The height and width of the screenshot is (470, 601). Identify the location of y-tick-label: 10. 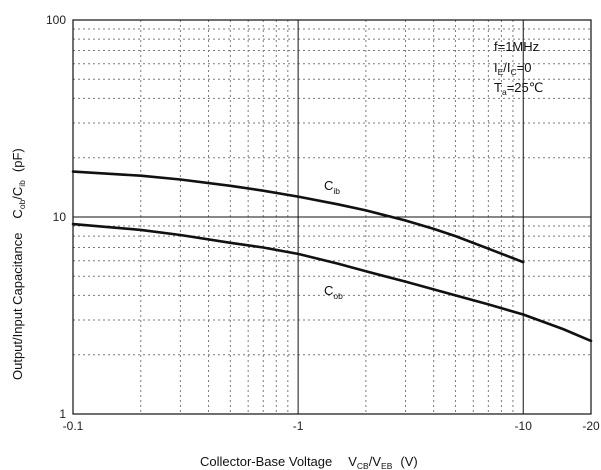
(60, 217).